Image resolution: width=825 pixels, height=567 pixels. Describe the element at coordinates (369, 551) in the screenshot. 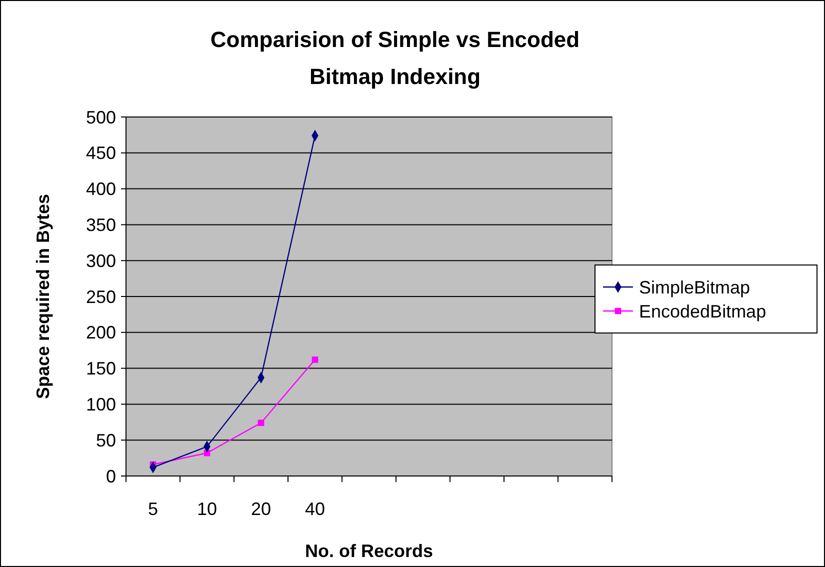

I see `x-axis-title: No. of Records` at that location.